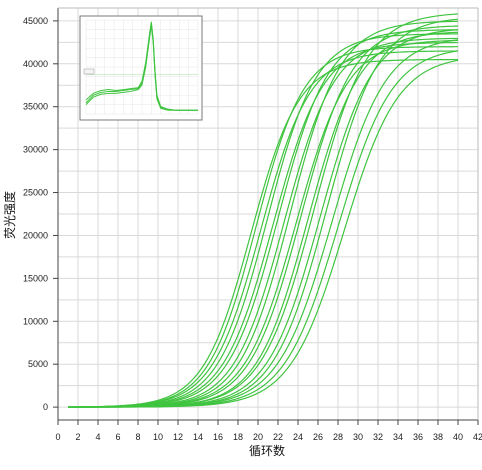  I want to click on x-tick-label: 34, so click(398, 437).